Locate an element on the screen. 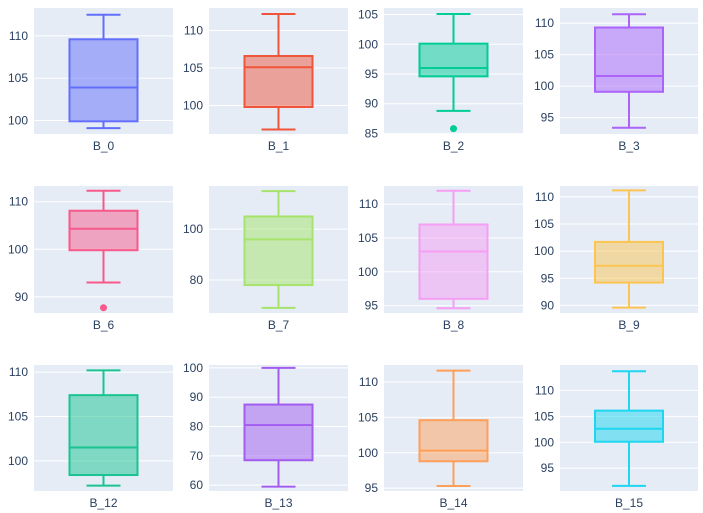 The image size is (703, 513). panel-b_9: 90 95 100 105 110 B_9 is located at coordinates (616, 259).